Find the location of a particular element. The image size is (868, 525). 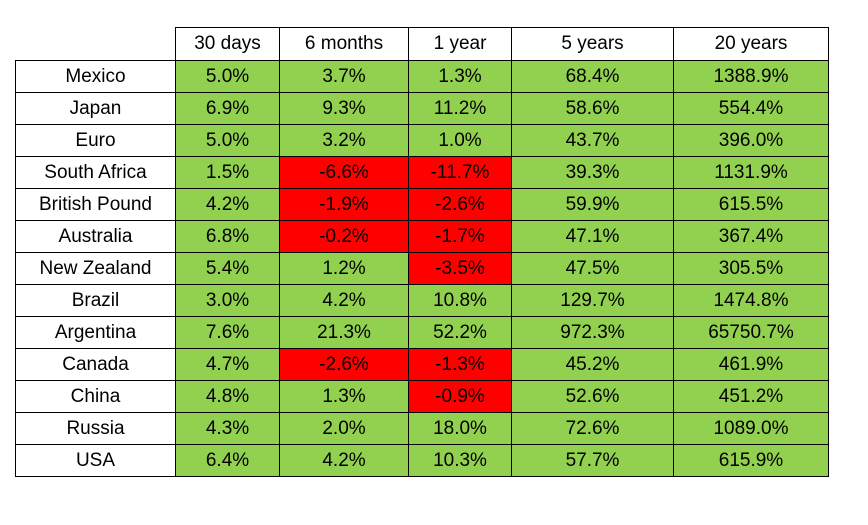

value-cell: 5.4% is located at coordinates (227, 268).